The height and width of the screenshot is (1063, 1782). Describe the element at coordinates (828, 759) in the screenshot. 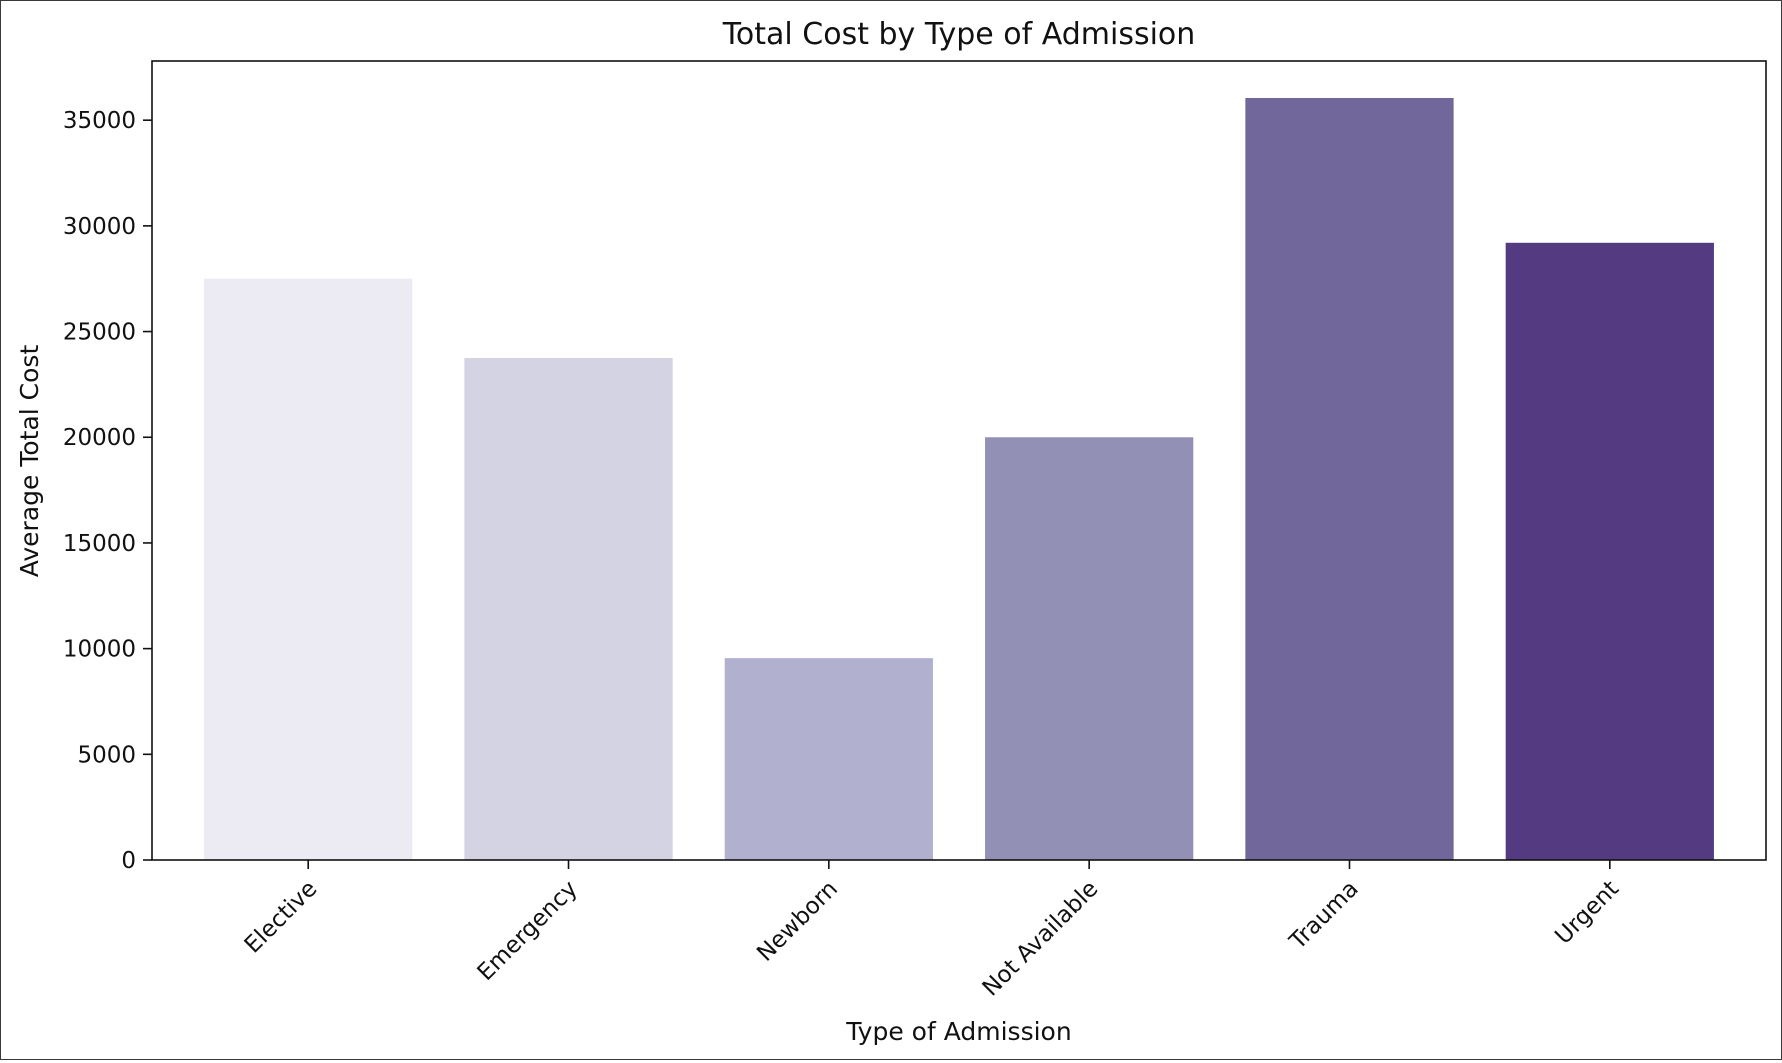

I see `bar-newborn` at that location.